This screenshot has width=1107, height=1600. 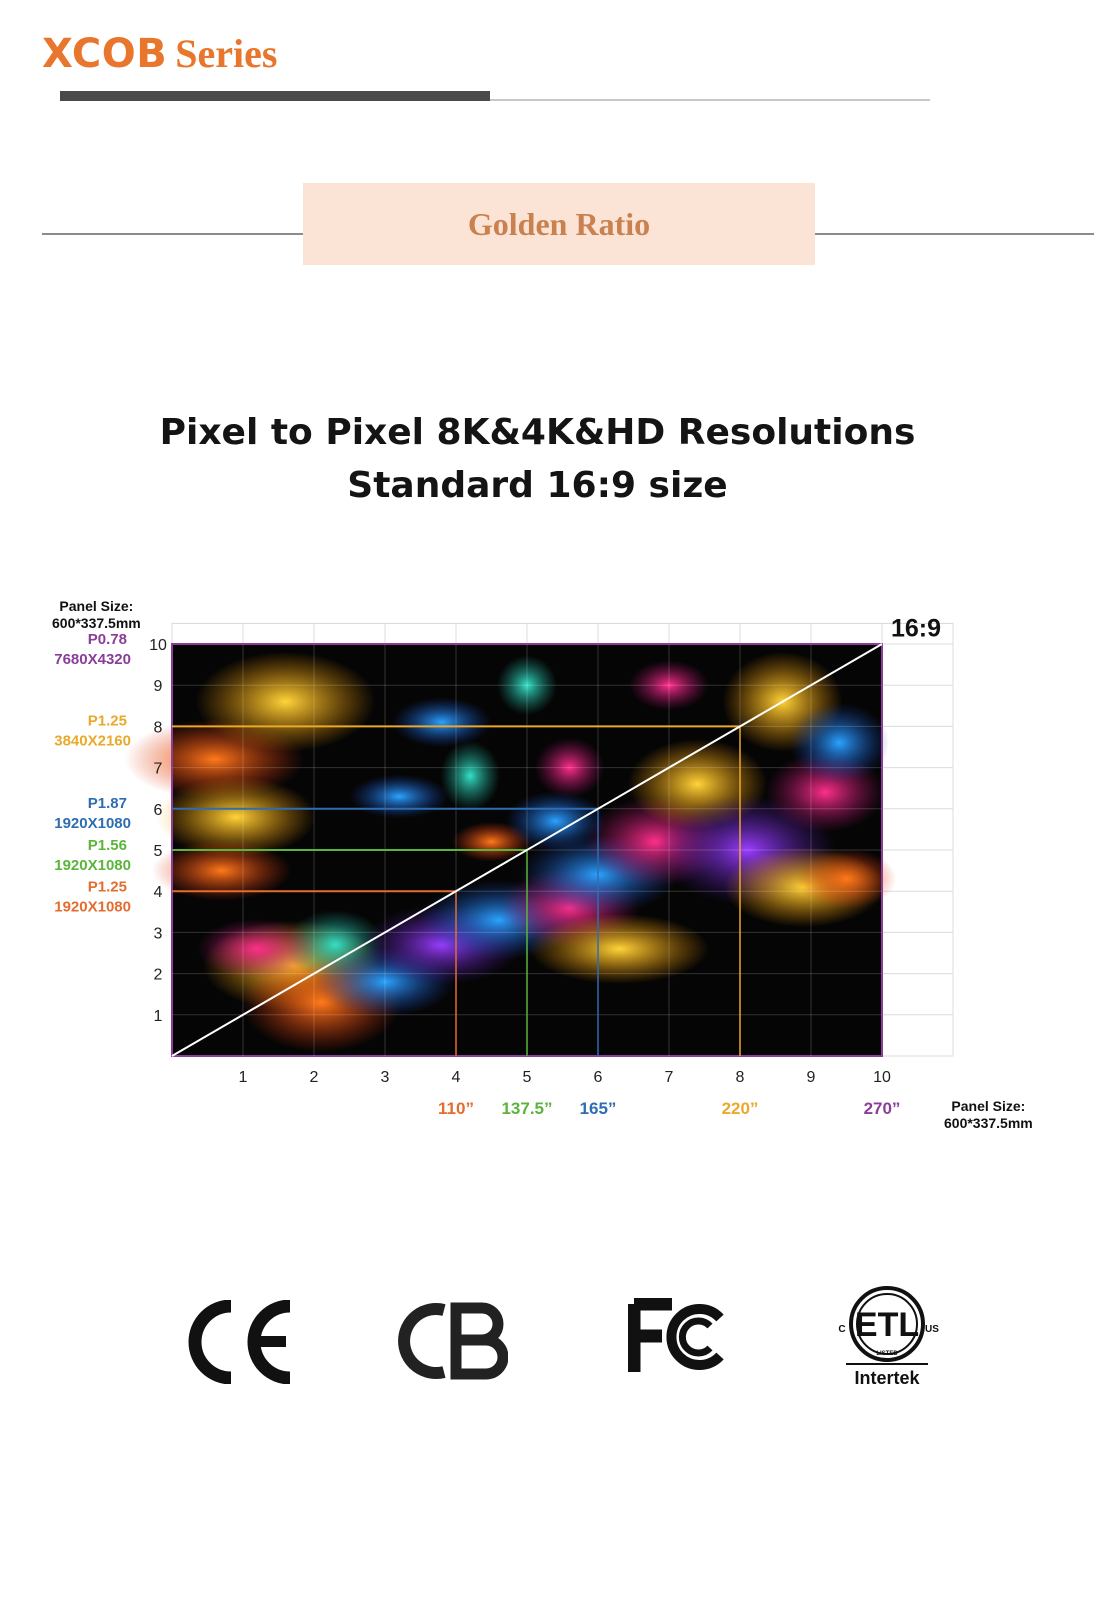 I want to click on brand-title: XCOB Series, so click(x=159, y=54).